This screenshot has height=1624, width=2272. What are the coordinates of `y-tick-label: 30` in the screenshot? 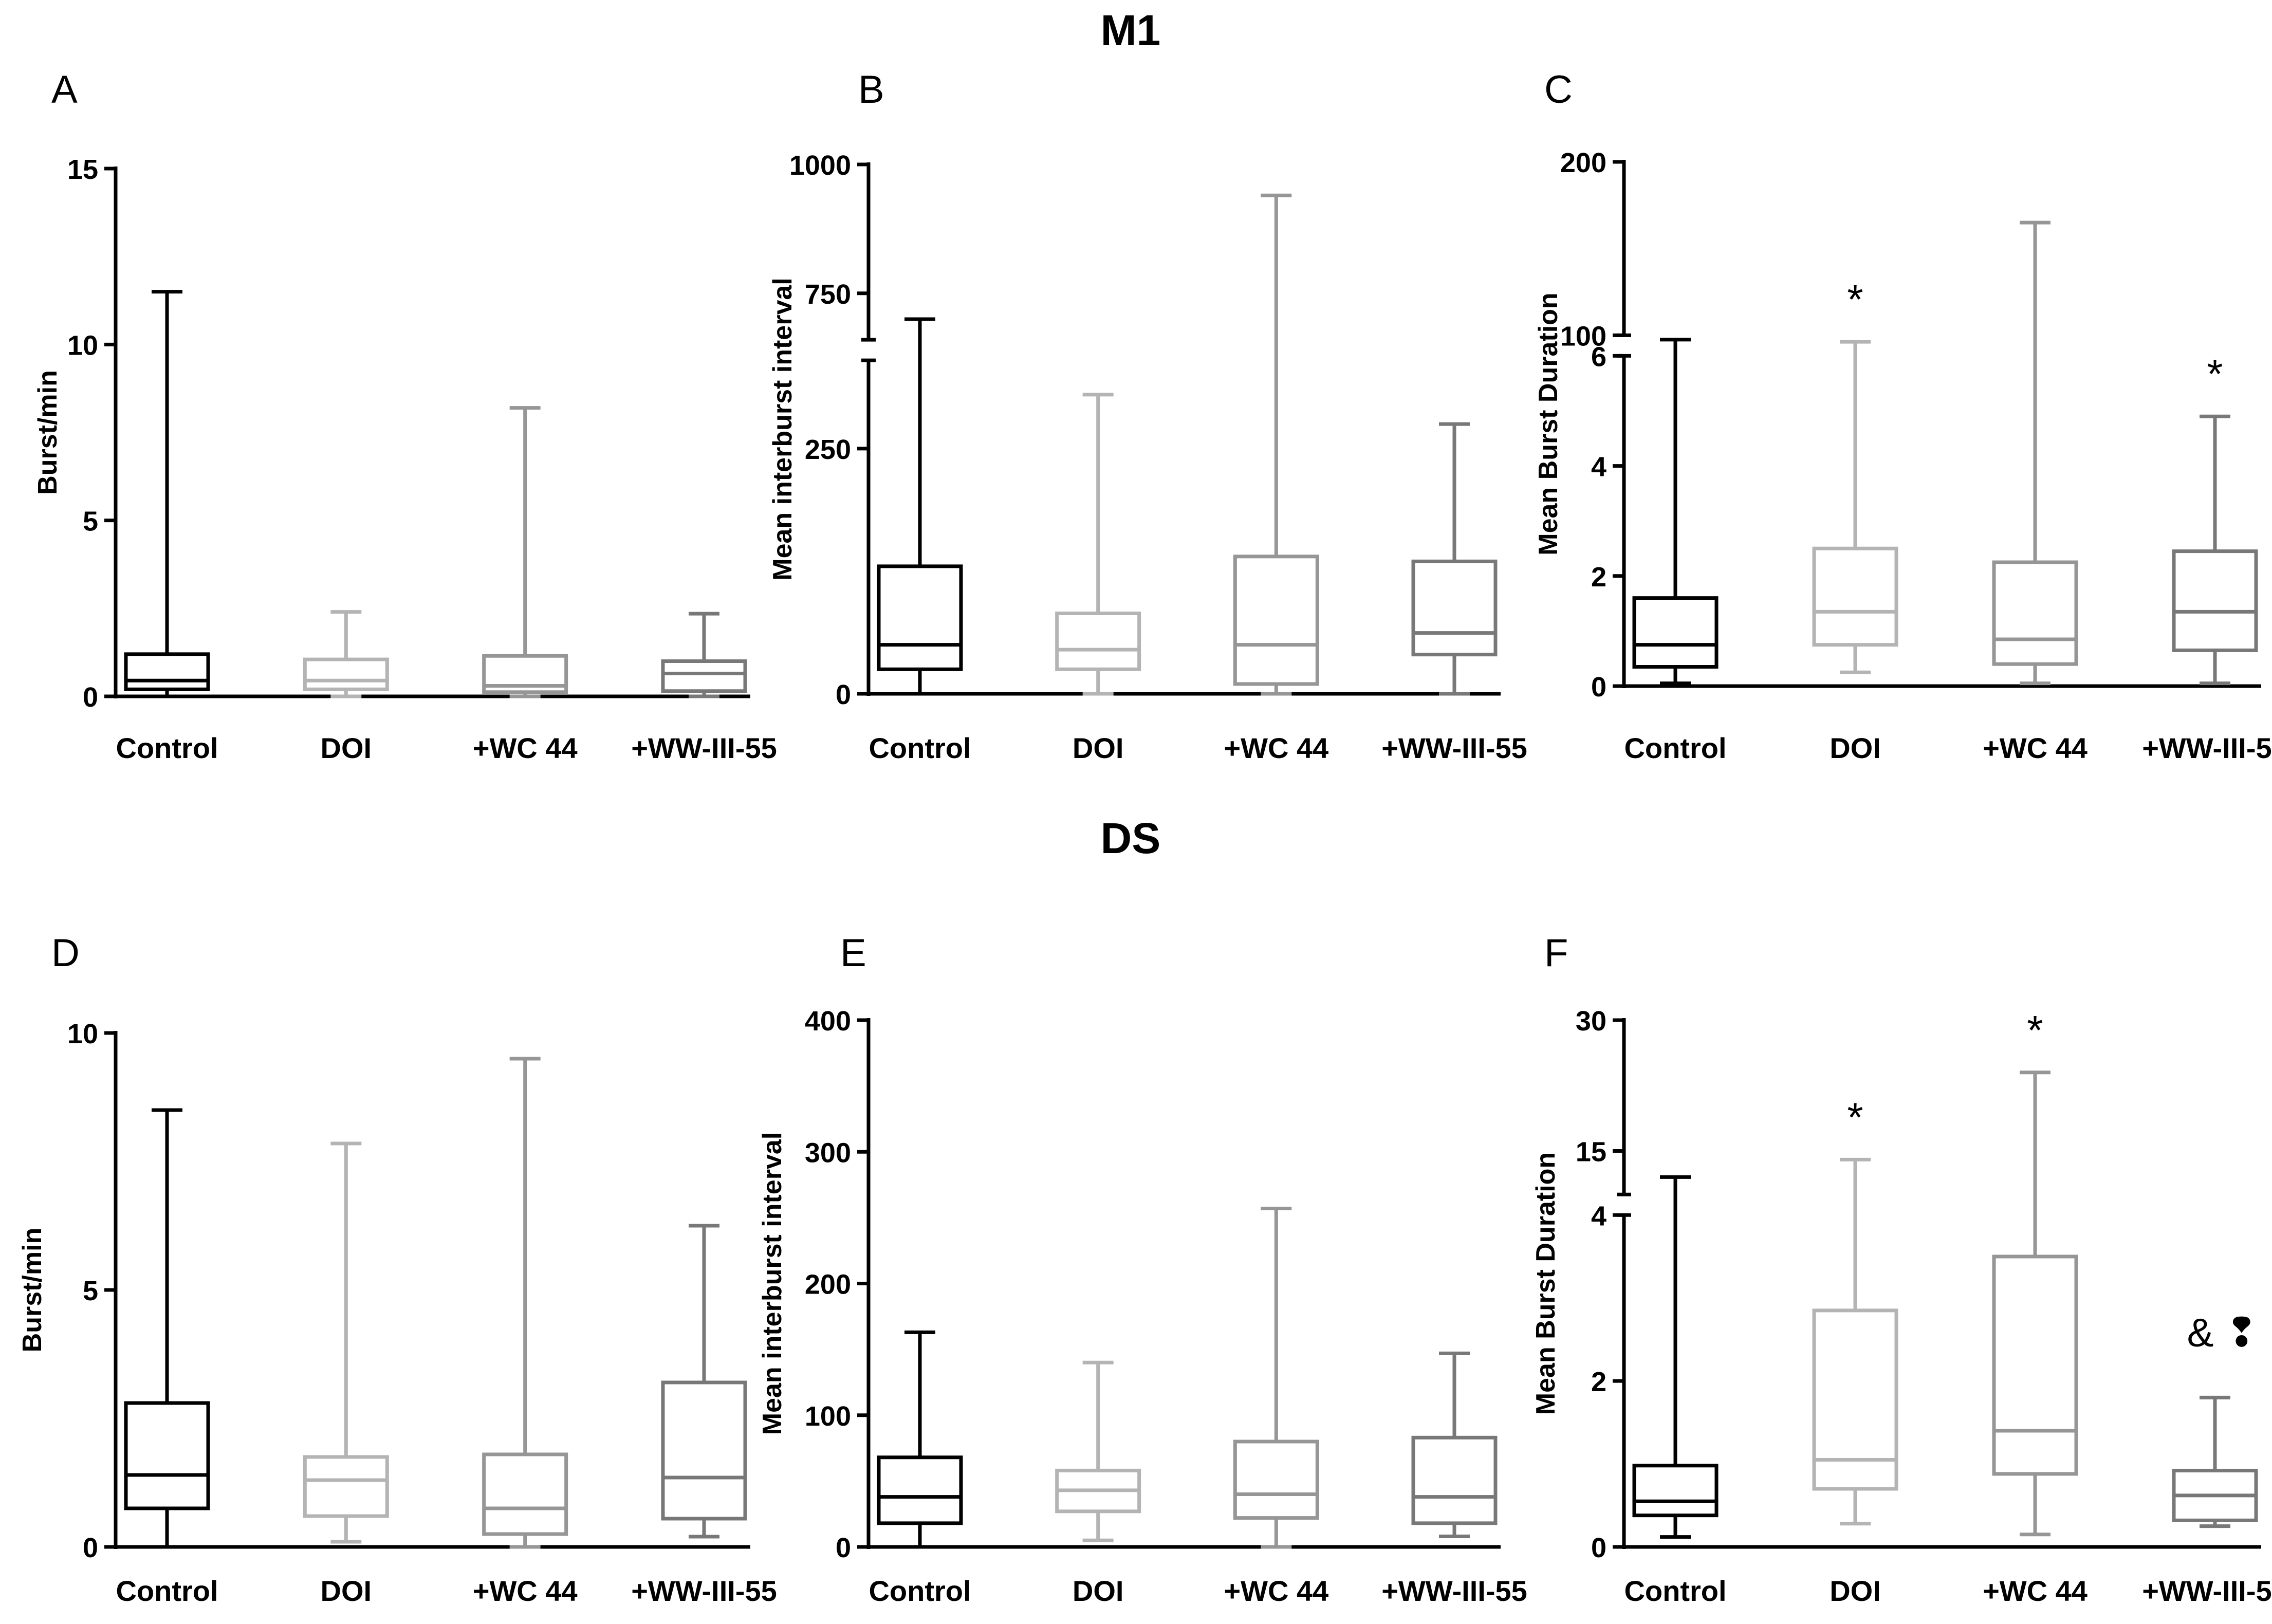 It's located at (1591, 1021).